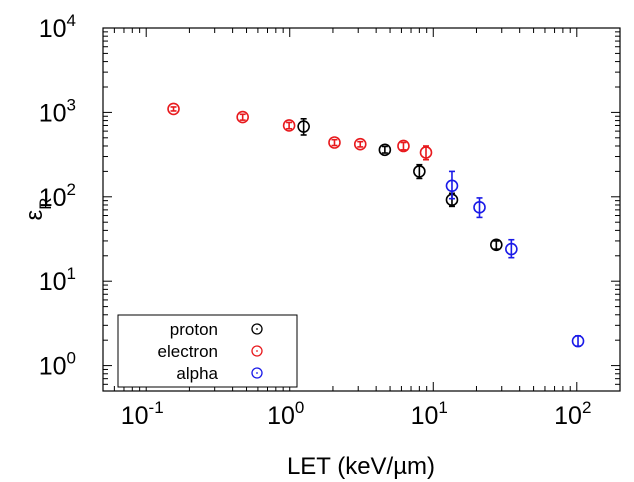 This screenshot has width=634, height=482. I want to click on y-tick-label: 10⁴, so click(57, 27).